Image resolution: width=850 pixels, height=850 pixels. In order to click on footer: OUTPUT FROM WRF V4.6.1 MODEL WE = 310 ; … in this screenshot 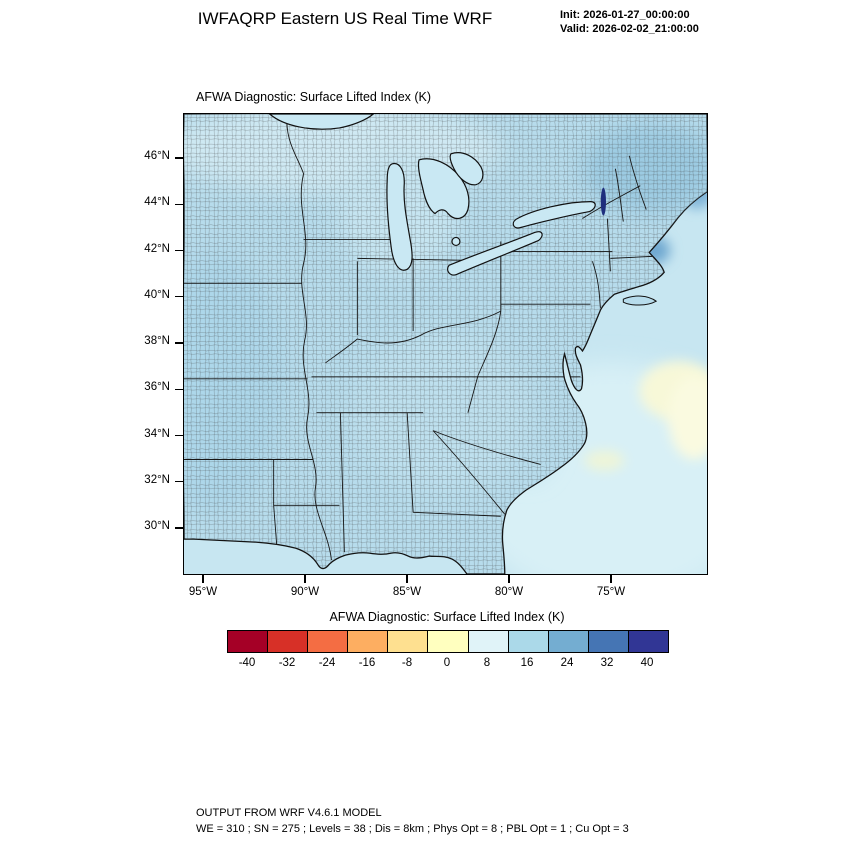, I will do `click(412, 821)`.